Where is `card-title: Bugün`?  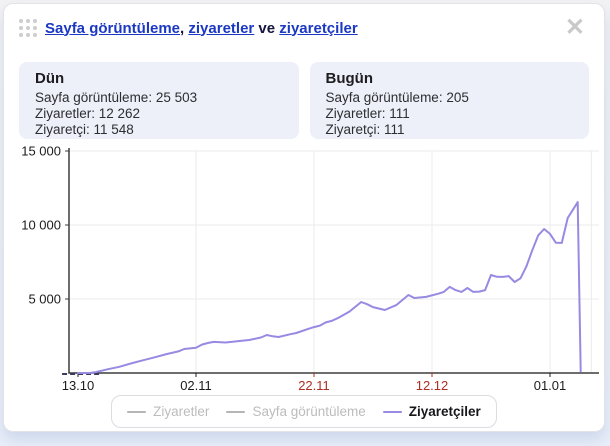
card-title: Bugün is located at coordinates (349, 78).